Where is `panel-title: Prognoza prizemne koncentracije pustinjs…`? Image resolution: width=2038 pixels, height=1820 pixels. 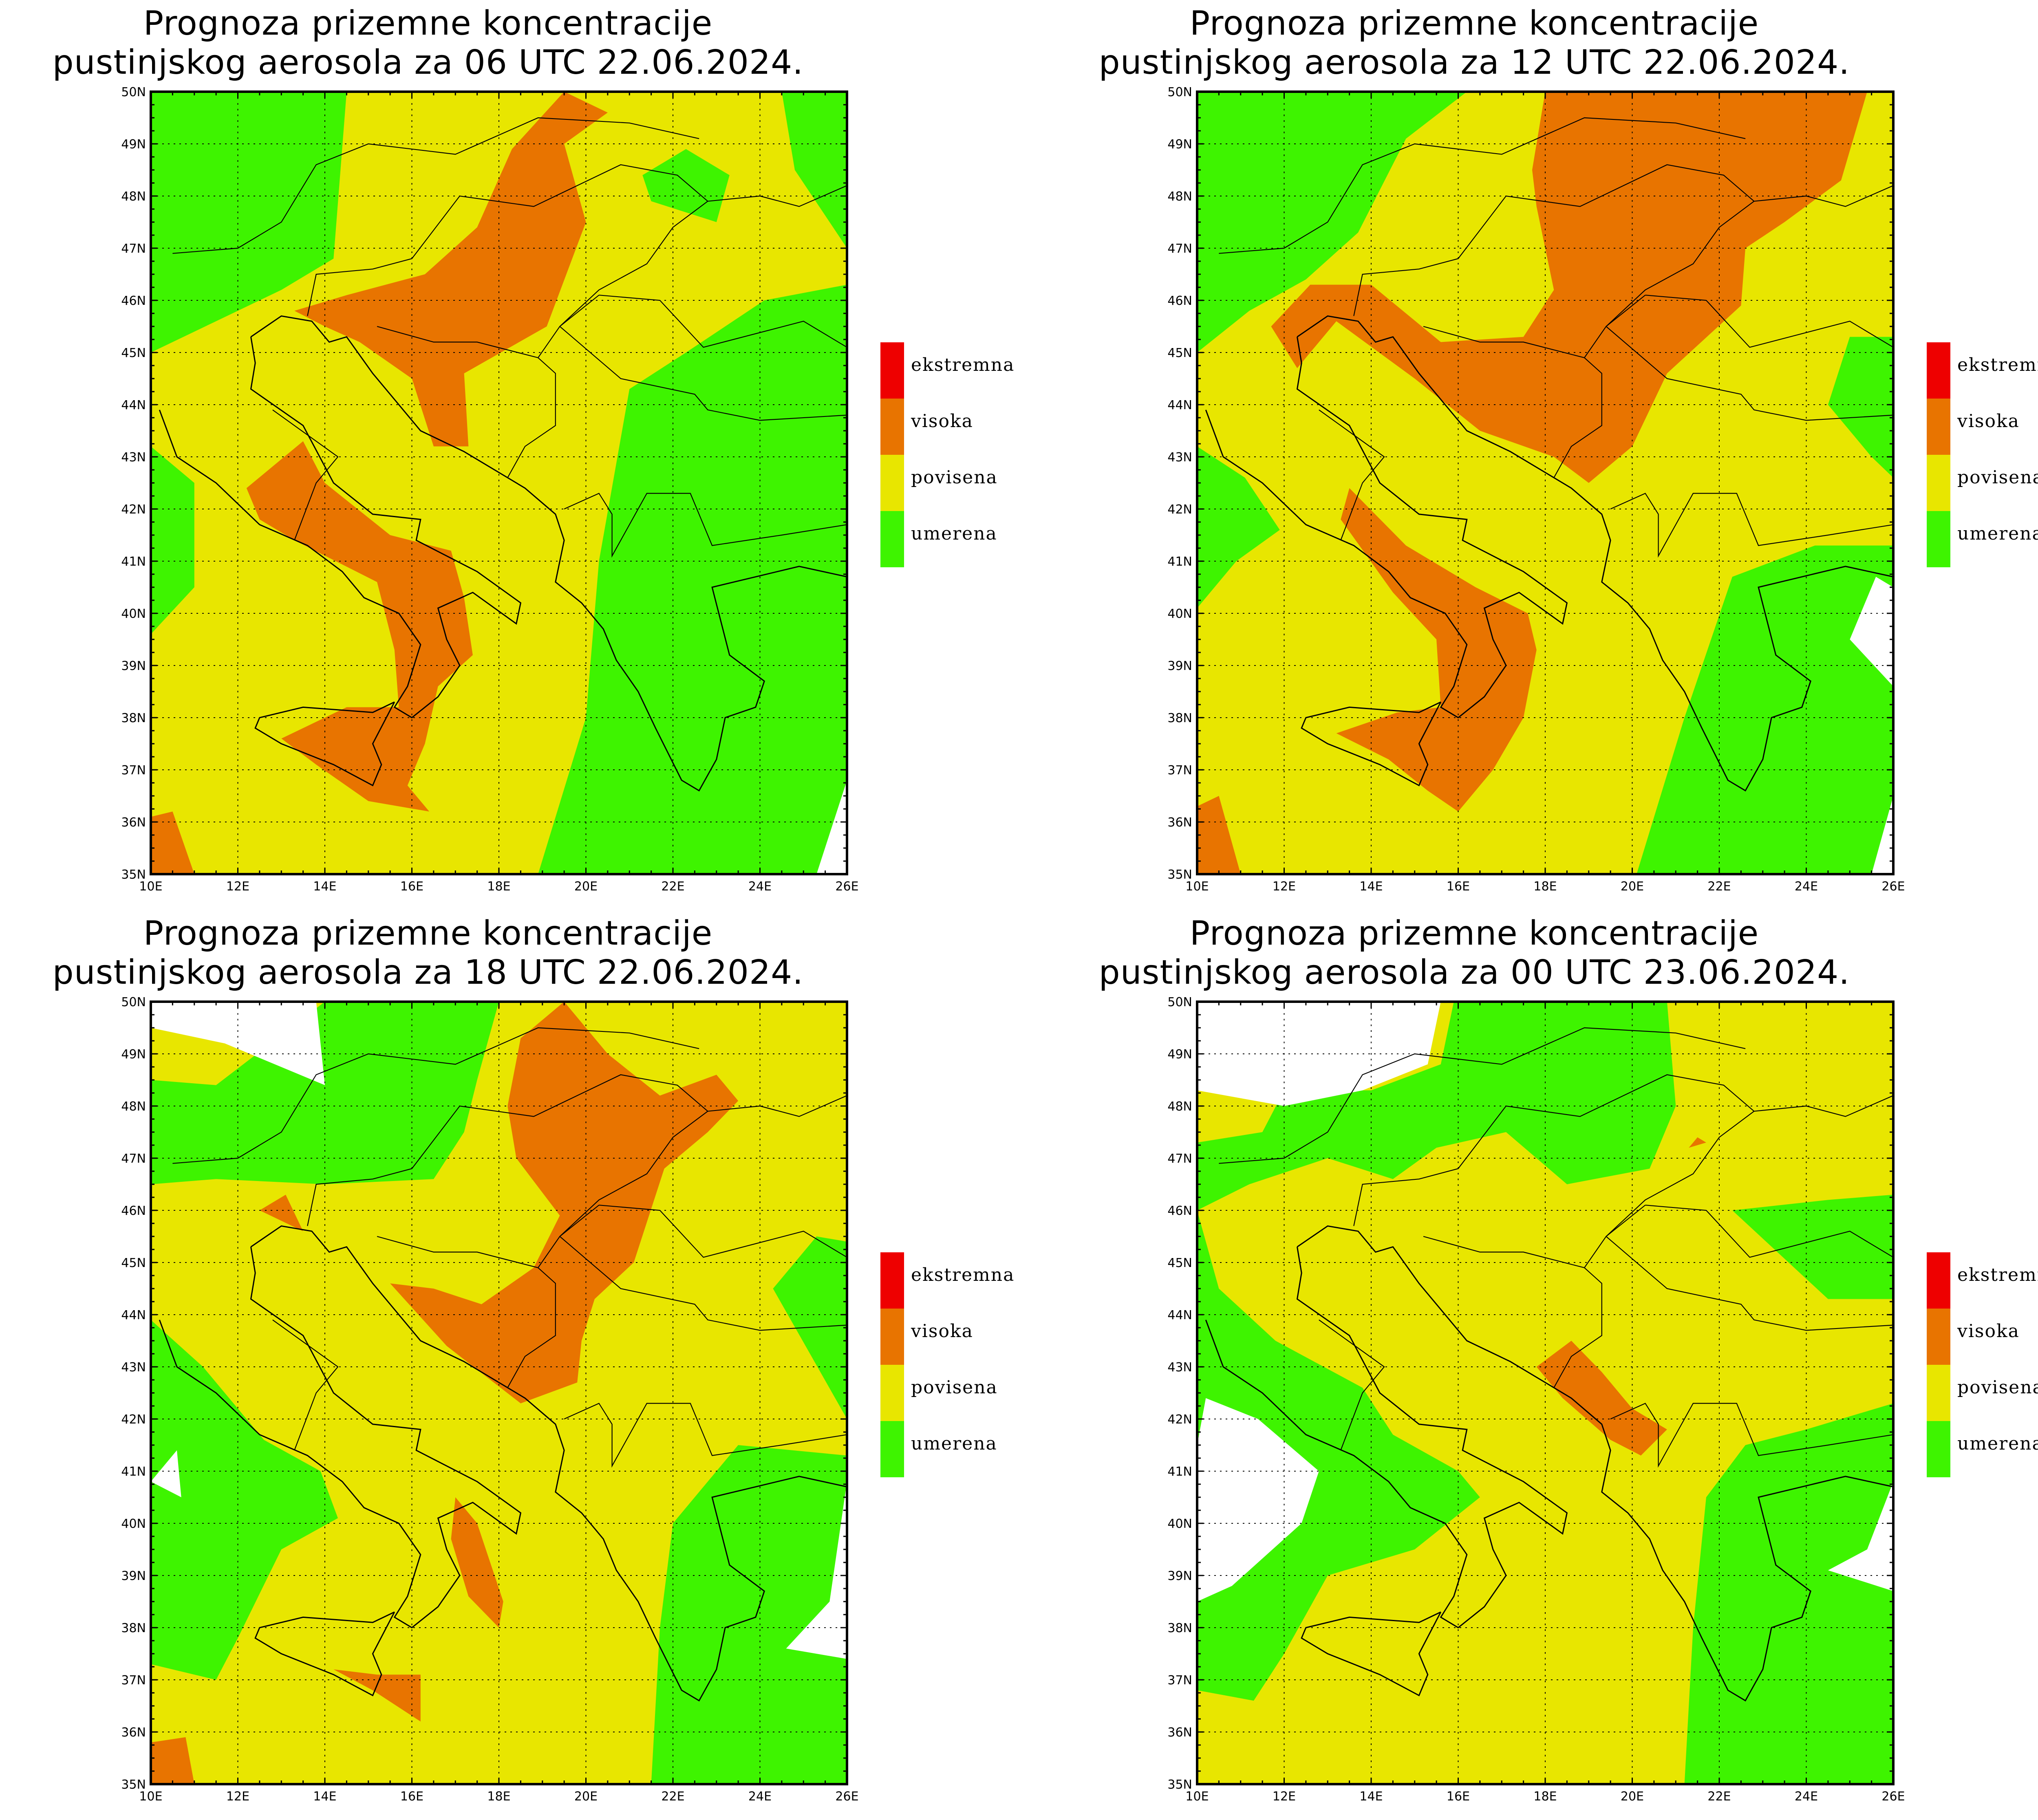 panel-title: Prognoza prizemne koncentracije pustinjs… is located at coordinates (1474, 43).